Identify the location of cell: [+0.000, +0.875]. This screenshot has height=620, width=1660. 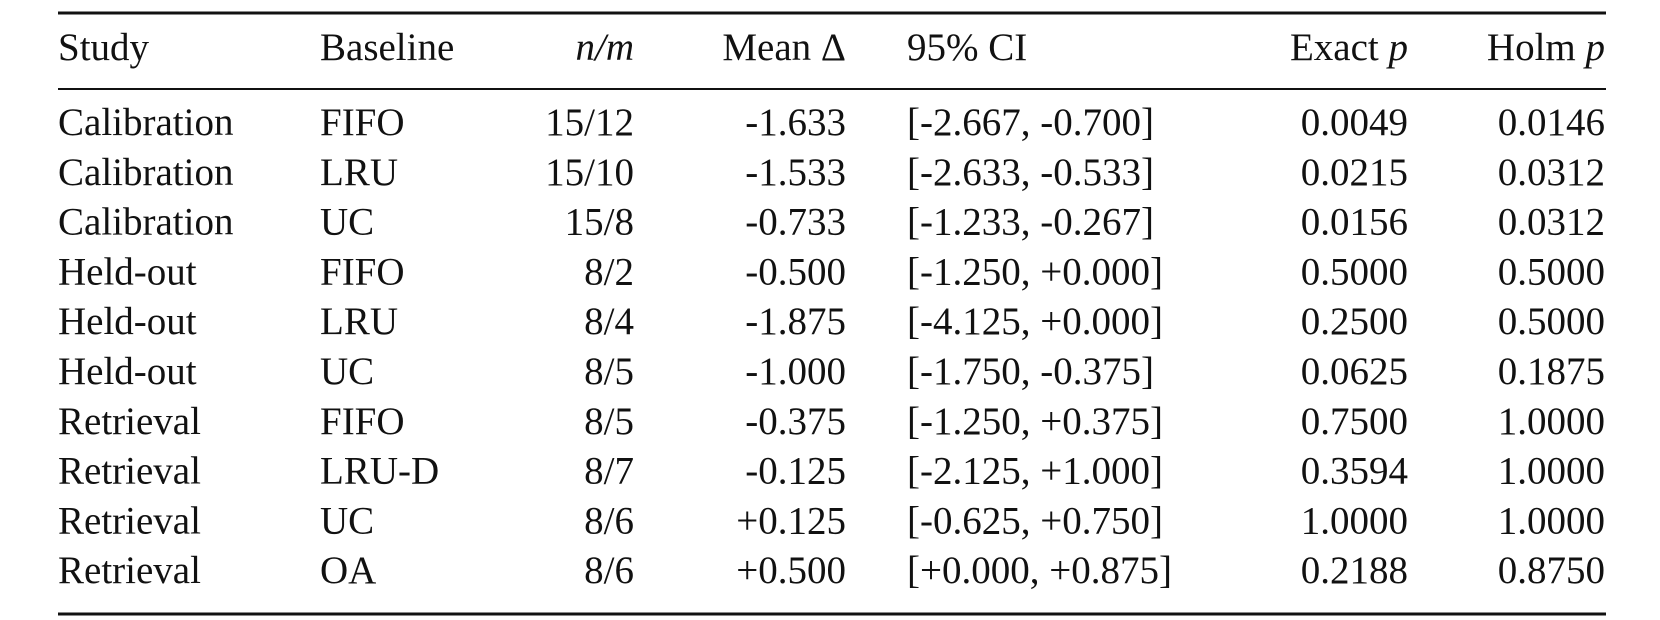
(1039, 570).